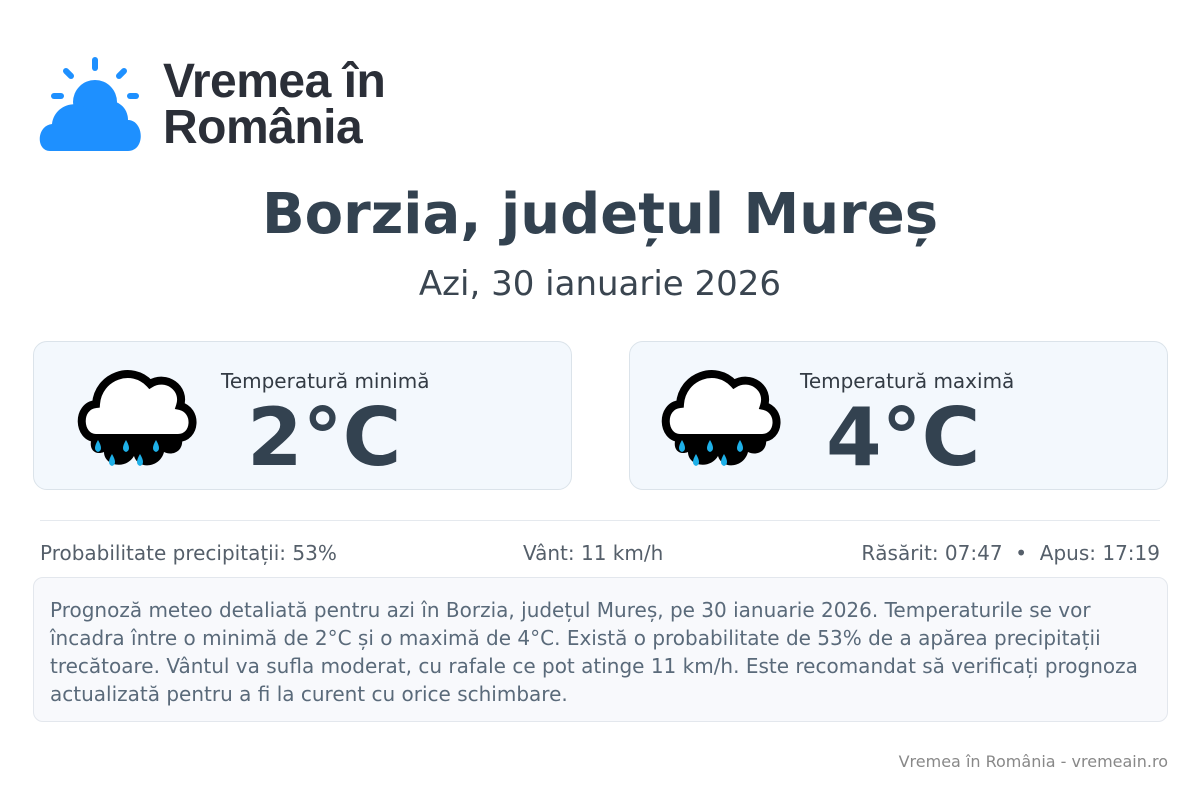 The height and width of the screenshot is (800, 1200). What do you see at coordinates (593, 553) in the screenshot?
I see `wind-info: Vânt: 11 km/h` at bounding box center [593, 553].